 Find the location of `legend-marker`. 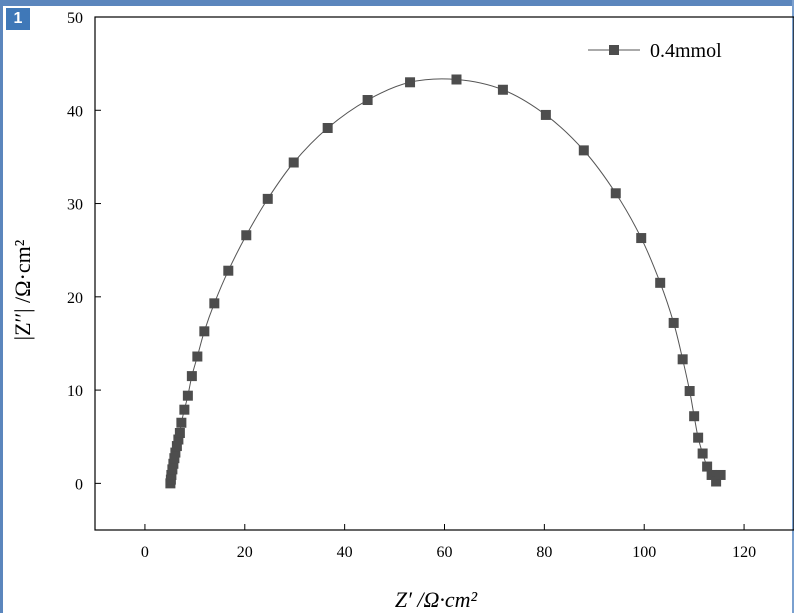

legend-marker is located at coordinates (614, 50).